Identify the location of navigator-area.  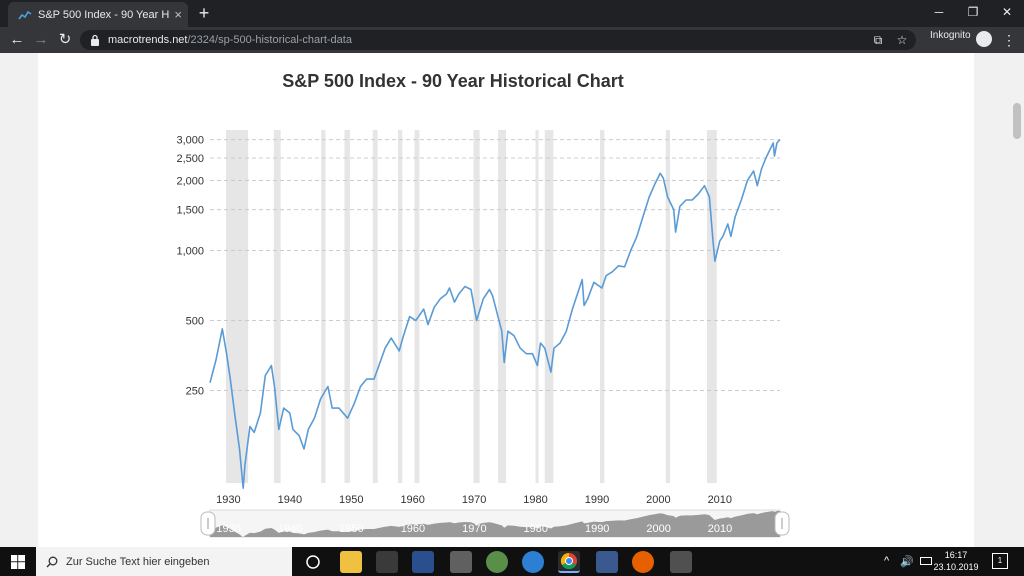
(495, 524).